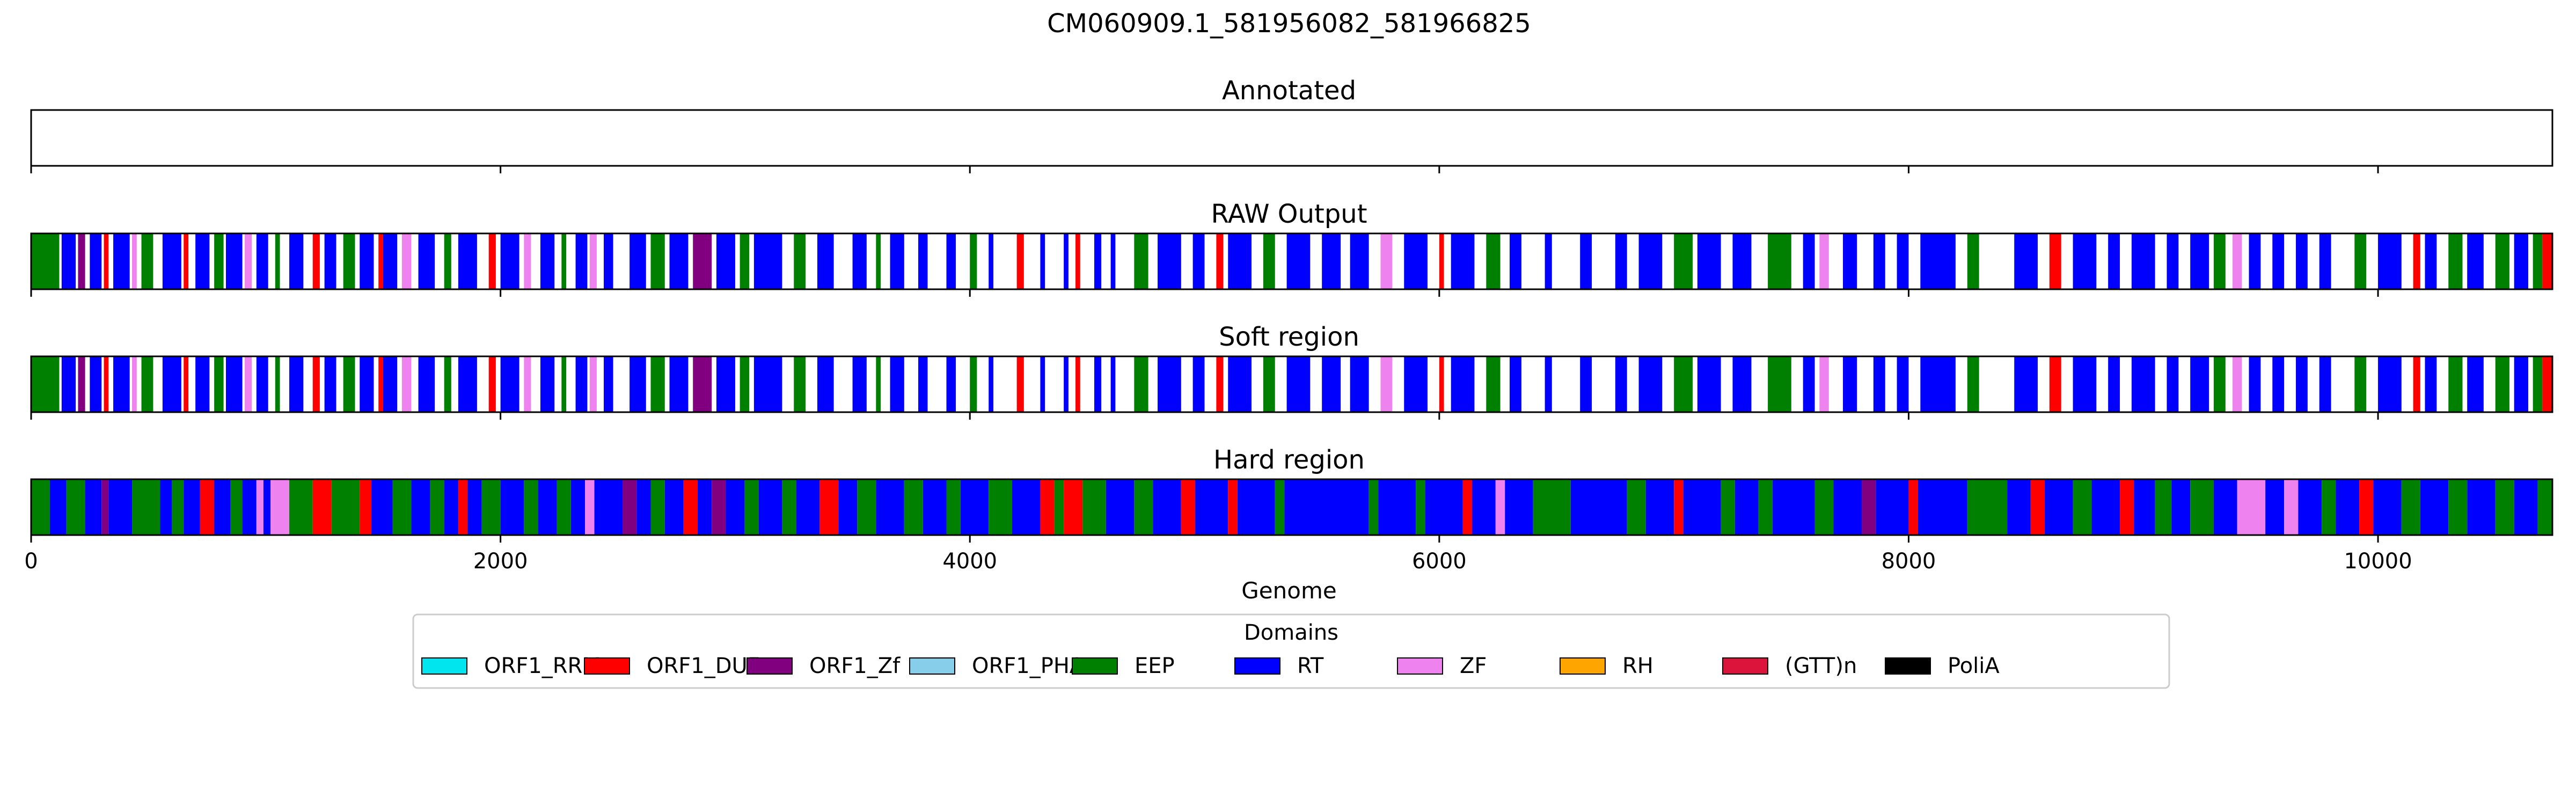 This screenshot has width=2576, height=805. What do you see at coordinates (500, 561) in the screenshot?
I see `x-tick-label: 2000` at bounding box center [500, 561].